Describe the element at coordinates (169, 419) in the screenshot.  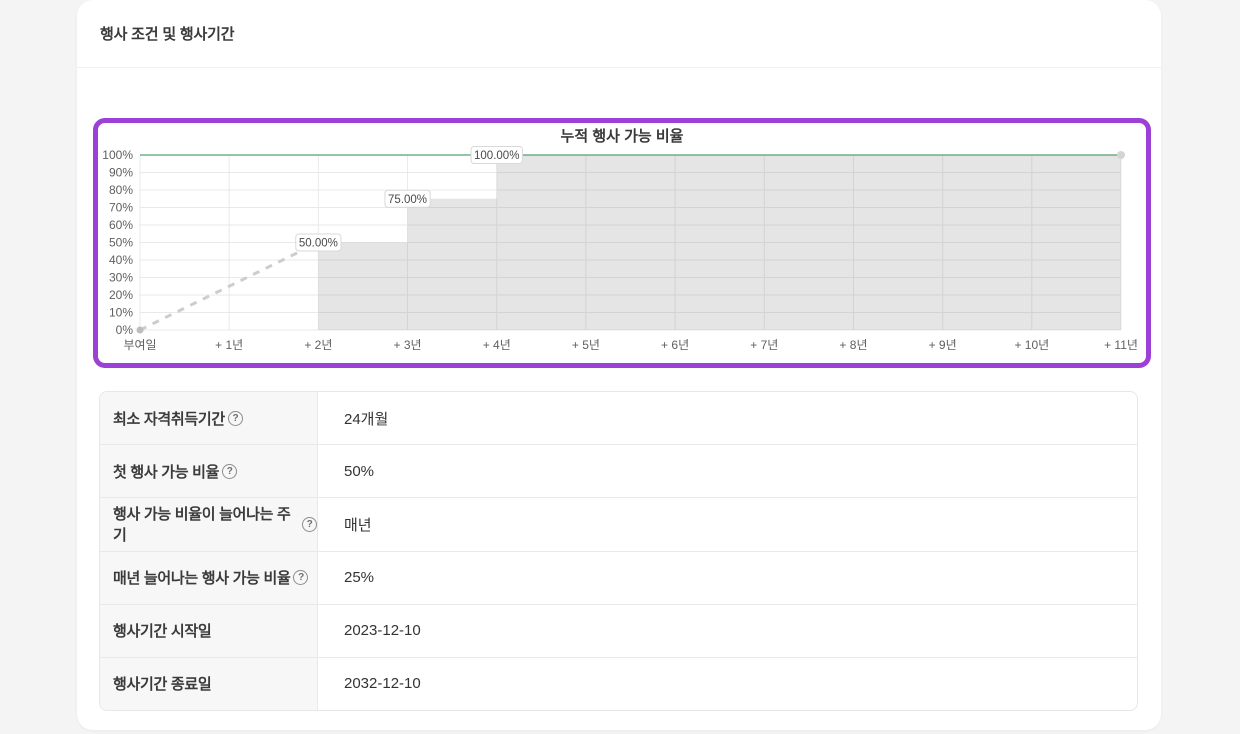
I see `row-label: 최소 자격취득기간` at that location.